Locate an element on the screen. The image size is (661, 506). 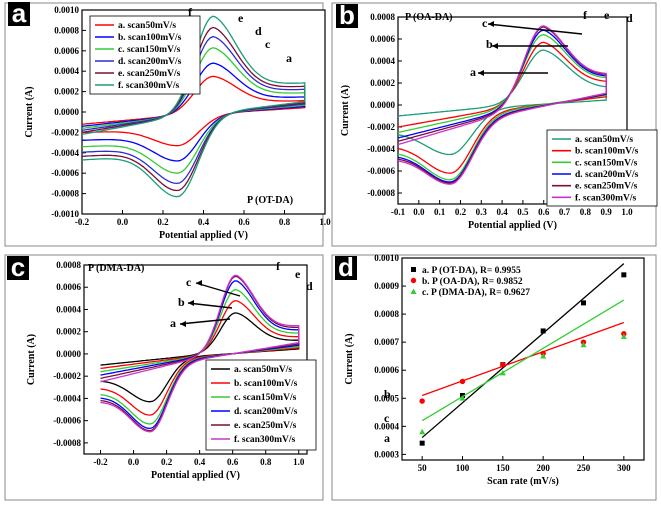
y-tick-label: 0.0007 is located at coordinates (386, 342).